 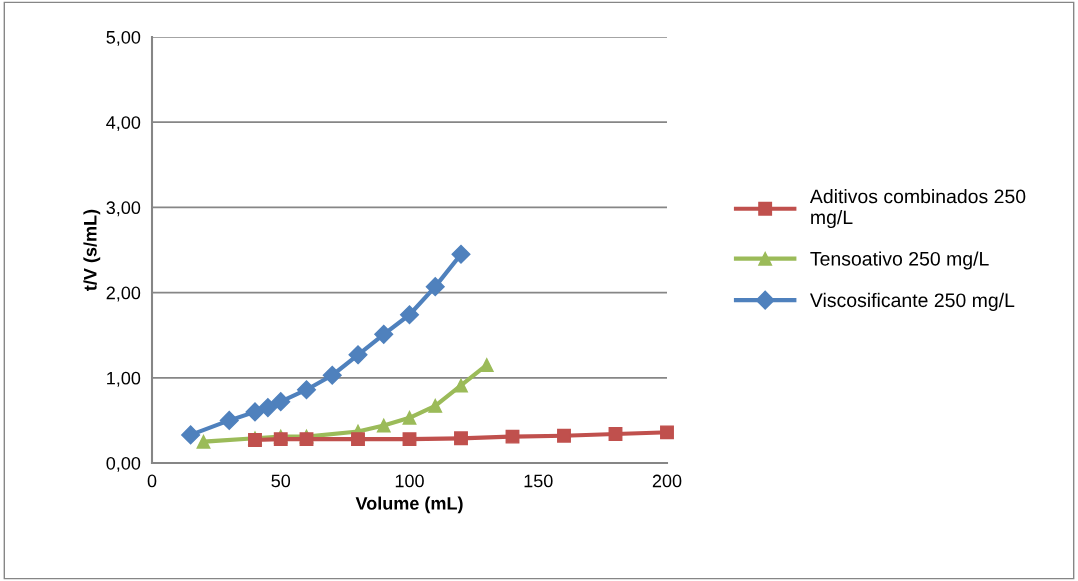 I want to click on x-tick-label: 0, so click(x=152, y=481).